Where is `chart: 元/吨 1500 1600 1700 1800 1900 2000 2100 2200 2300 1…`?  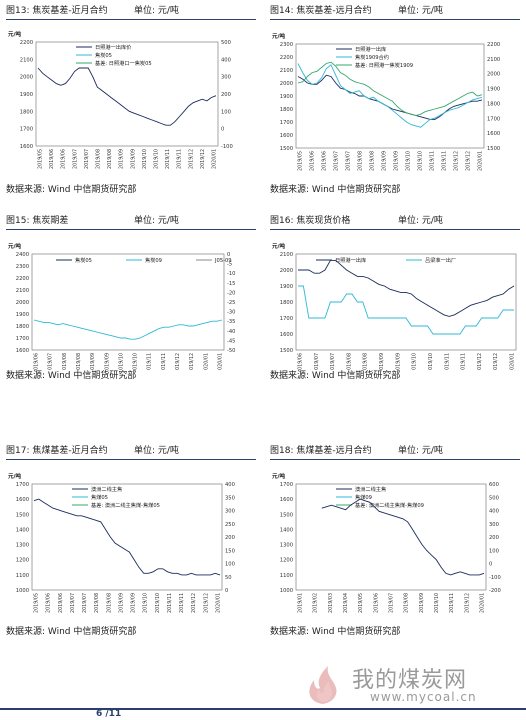
chart: 元/吨 1500 1600 1700 1800 1900 2000 2100 2200 2300 1… is located at coordinates (386, 101).